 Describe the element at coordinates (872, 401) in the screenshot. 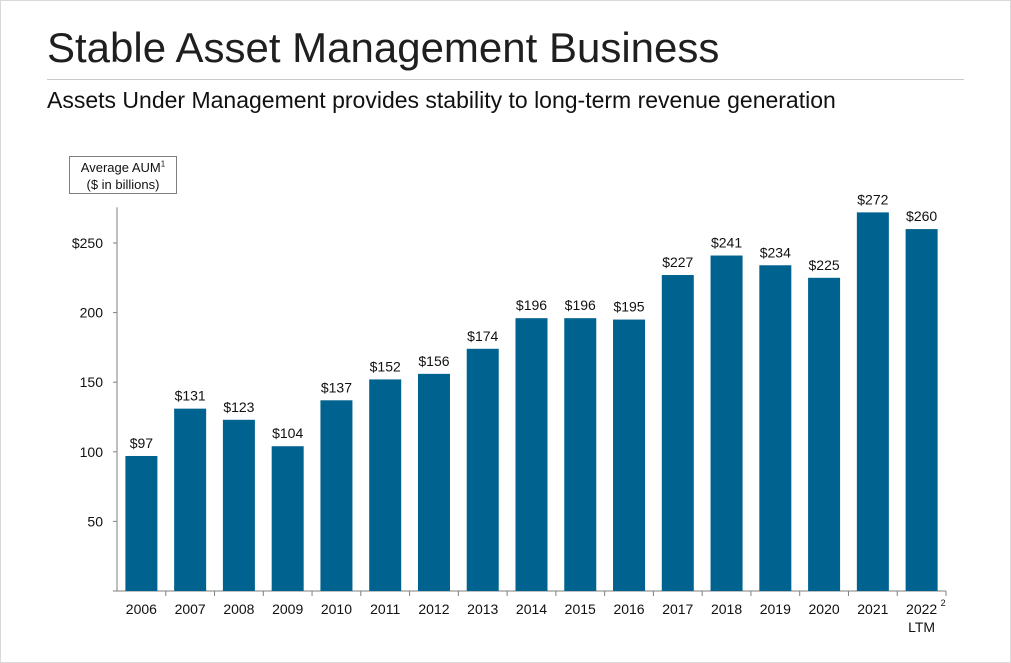

I see `bar-2021` at that location.